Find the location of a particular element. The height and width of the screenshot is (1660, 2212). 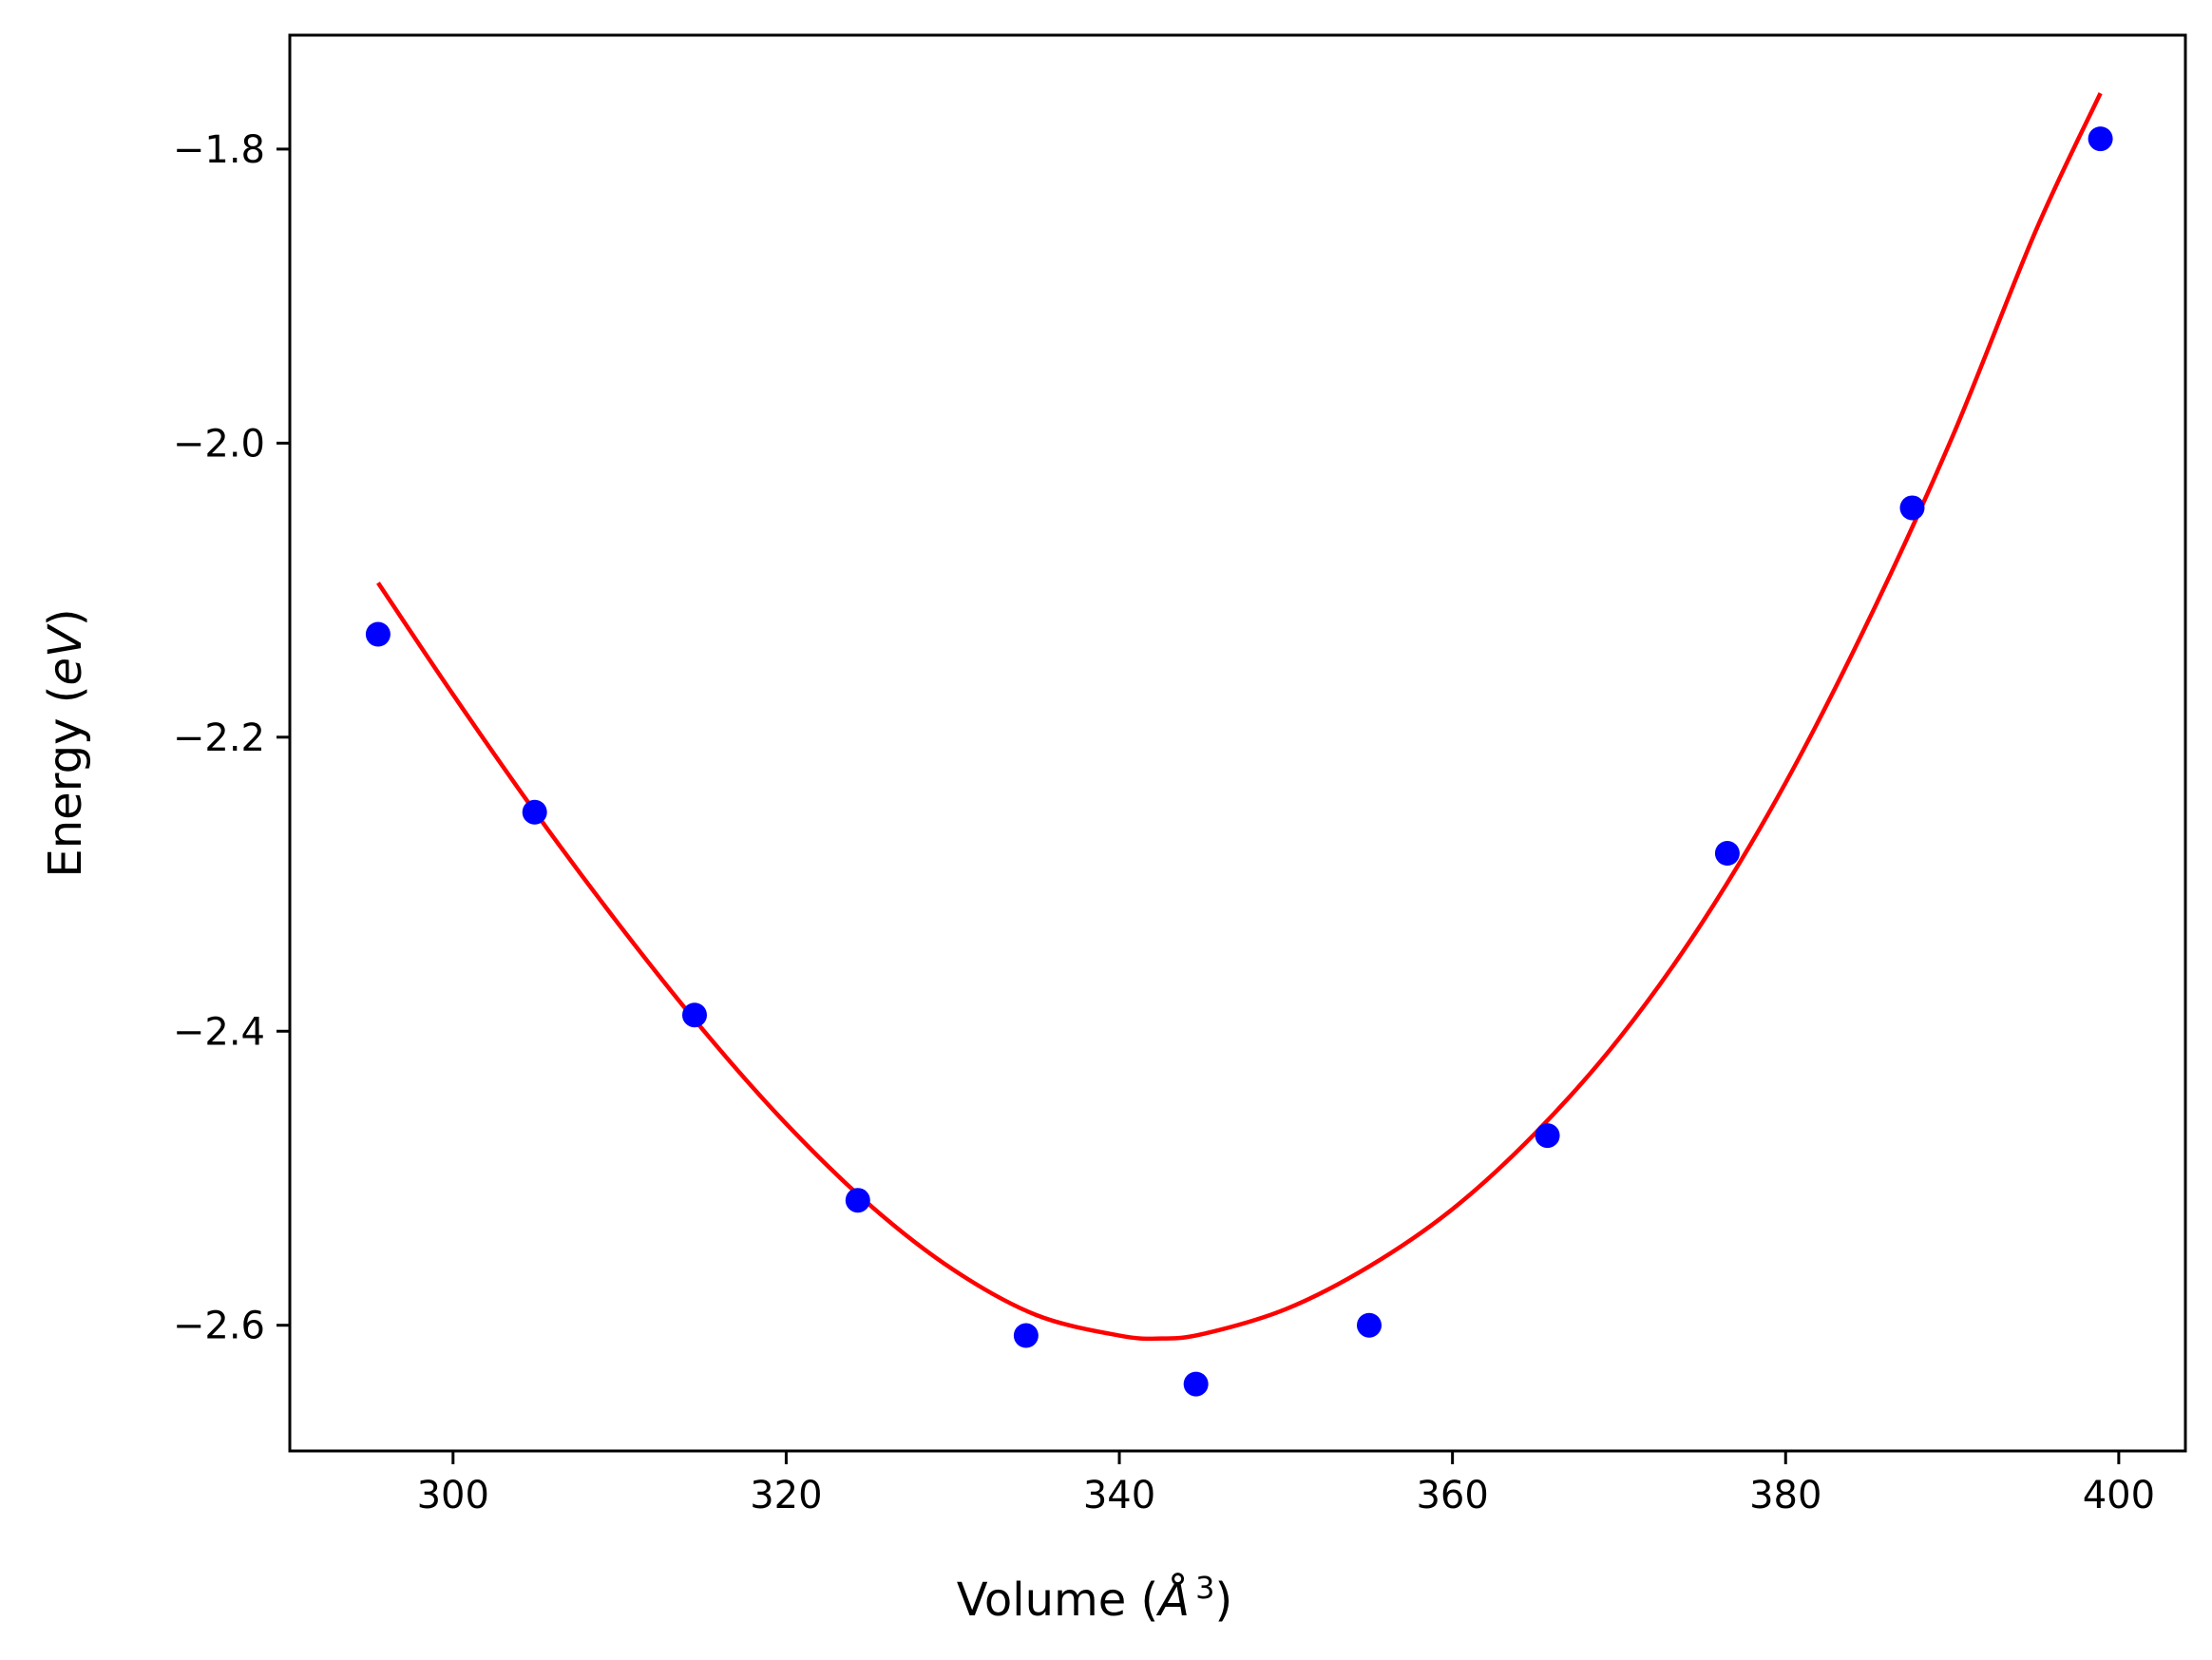

y-axis-label-suffix: ) is located at coordinates (65, 617).